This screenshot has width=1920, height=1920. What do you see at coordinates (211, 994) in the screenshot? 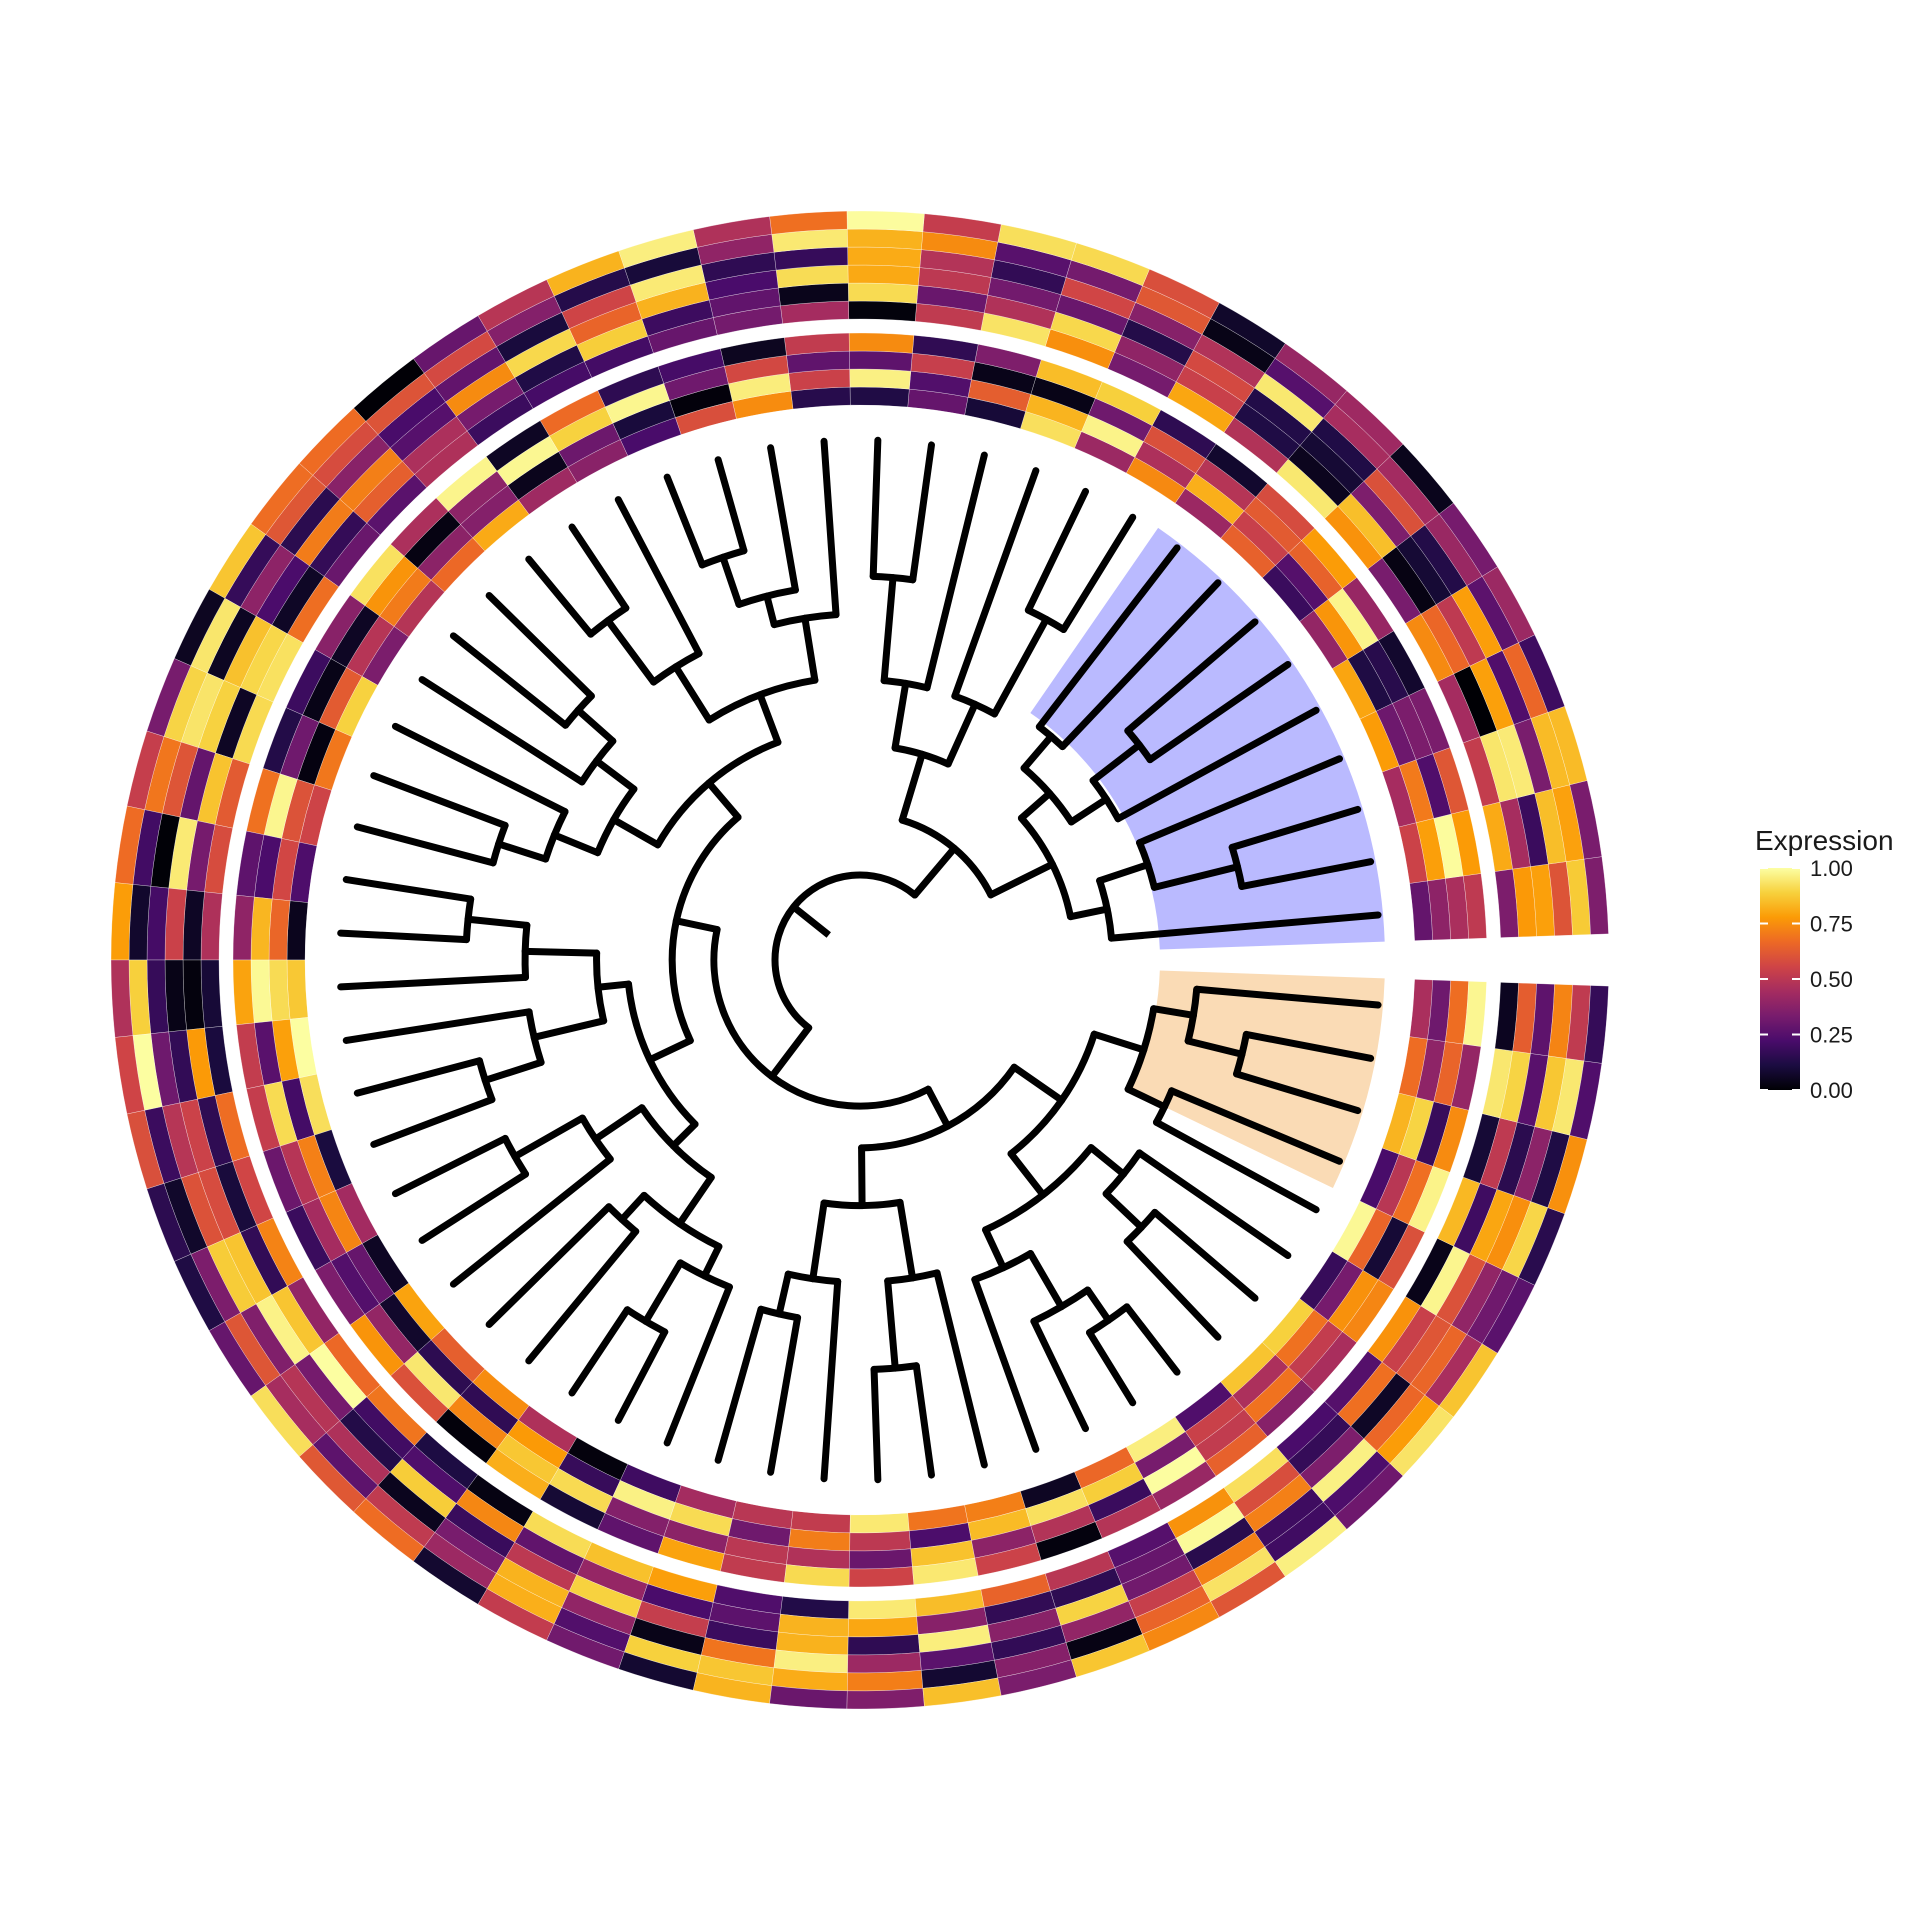
I see `heatmap-cell-r2-c1-t31` at bounding box center [211, 994].